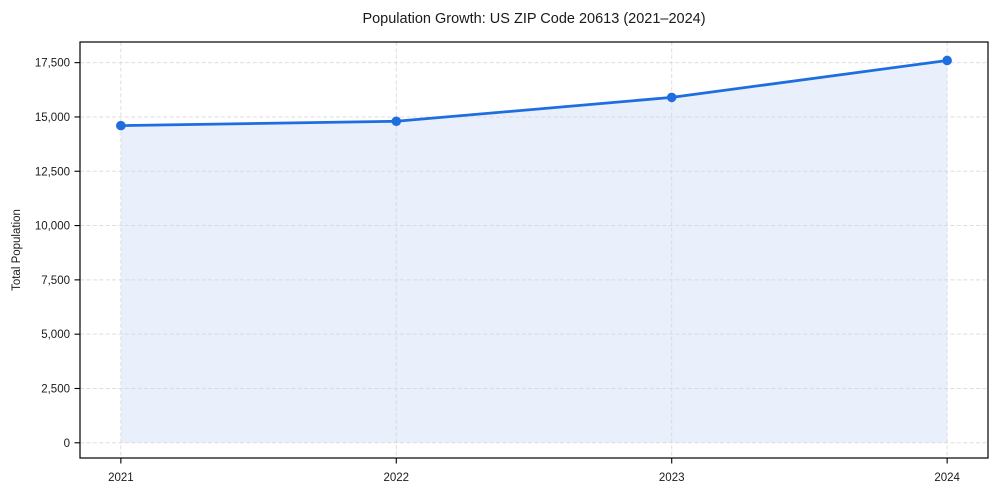  I want to click on y-tick-label: 15,000, so click(52, 118).